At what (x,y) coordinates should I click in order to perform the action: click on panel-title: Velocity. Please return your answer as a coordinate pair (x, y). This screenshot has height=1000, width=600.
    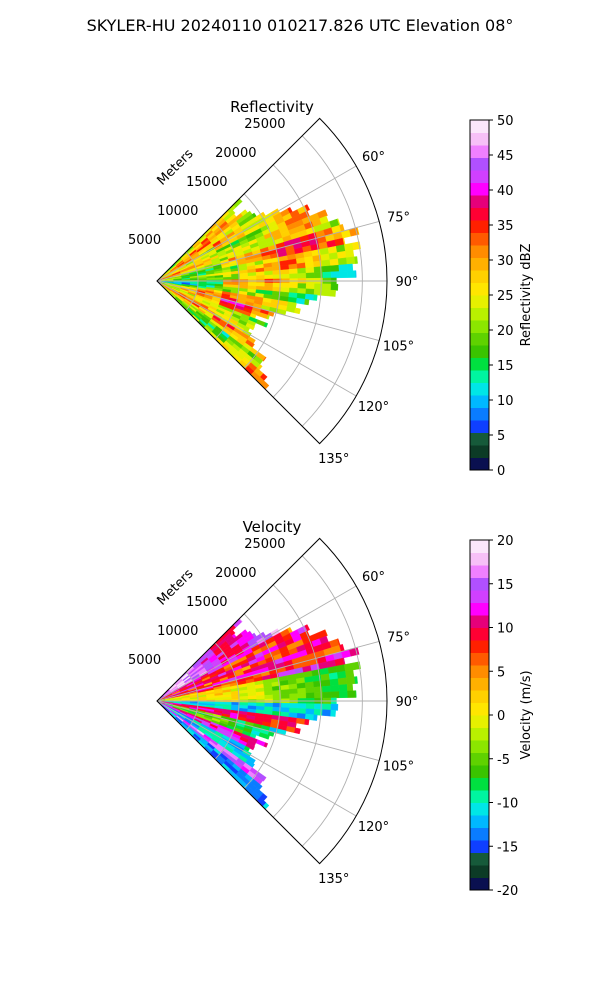
    Looking at the image, I should click on (272, 527).